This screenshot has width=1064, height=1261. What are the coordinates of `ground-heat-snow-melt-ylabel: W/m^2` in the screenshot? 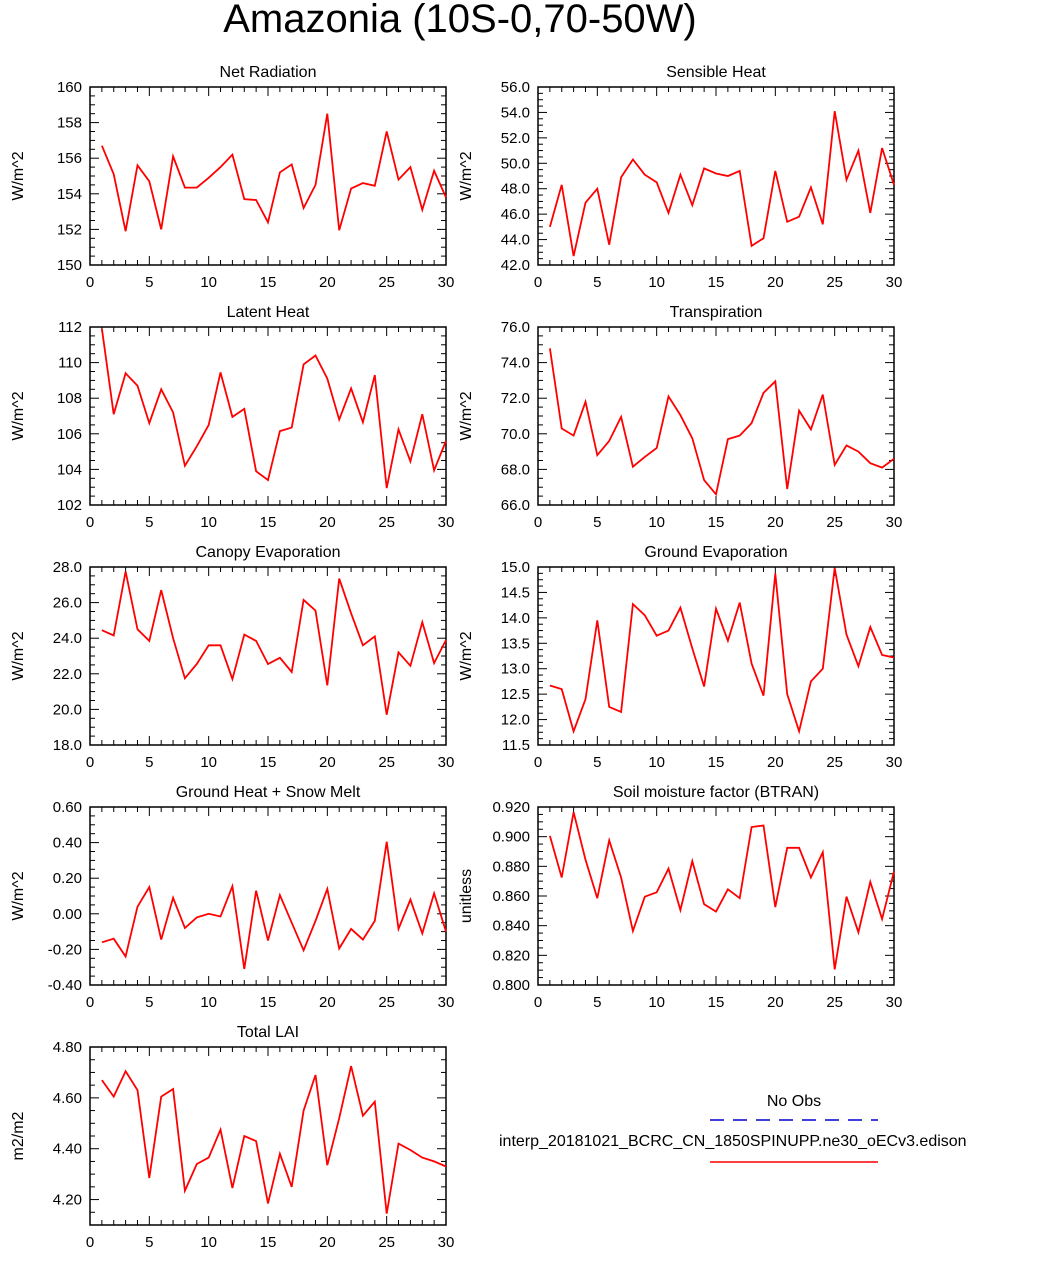 It's located at (18, 895).